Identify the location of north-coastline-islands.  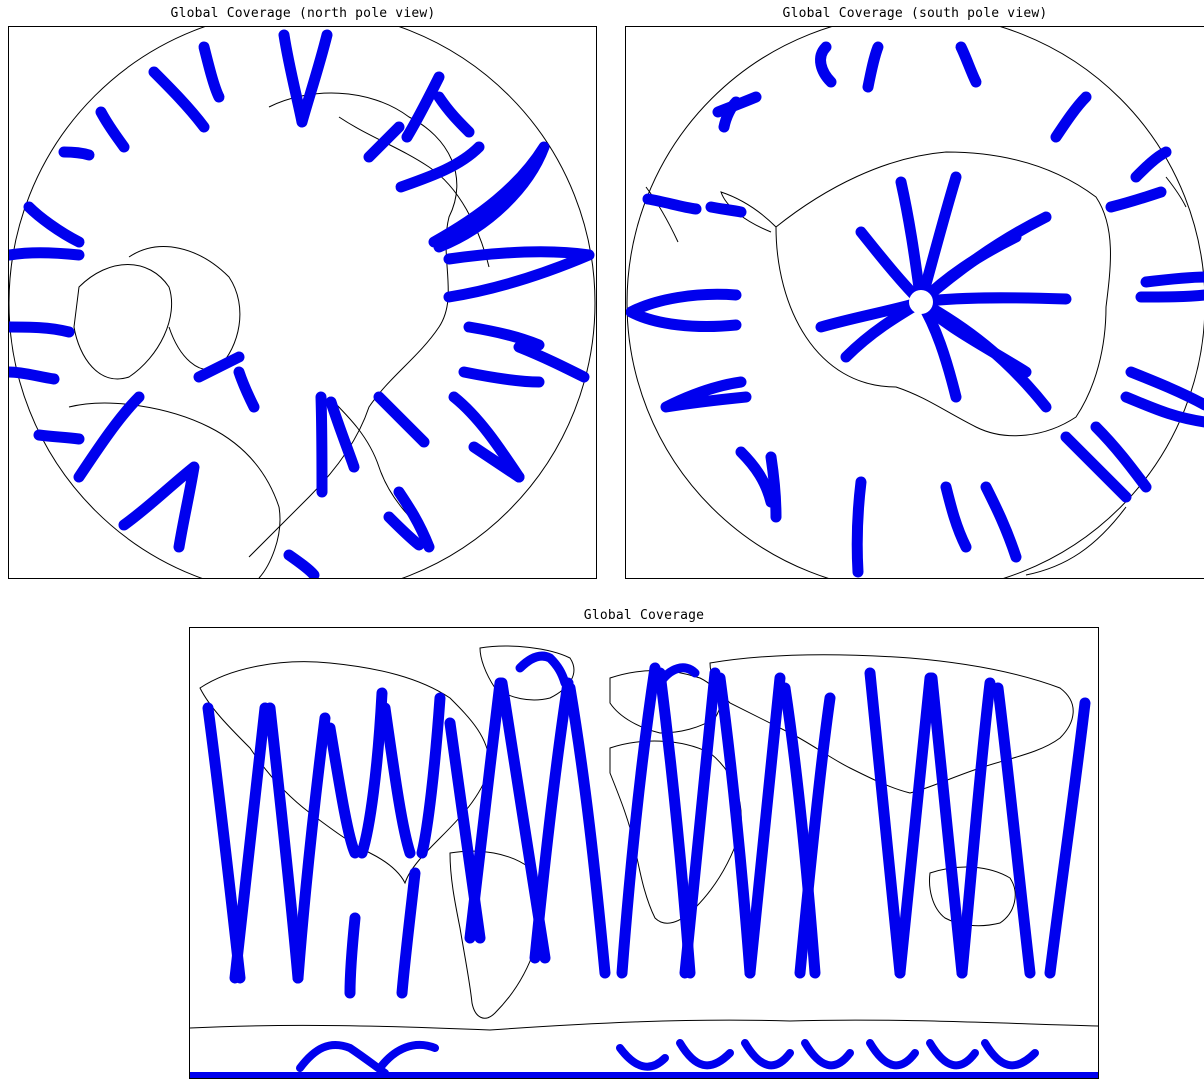
(184, 308).